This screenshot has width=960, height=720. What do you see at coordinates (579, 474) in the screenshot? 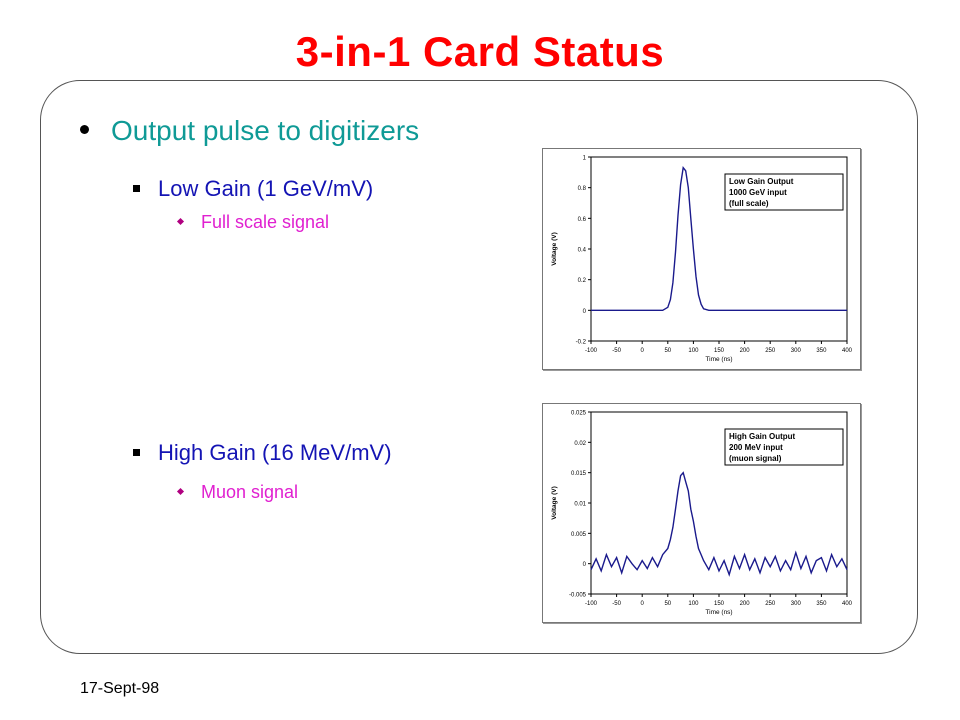
I see `y-tick-label: 0.015` at bounding box center [579, 474].